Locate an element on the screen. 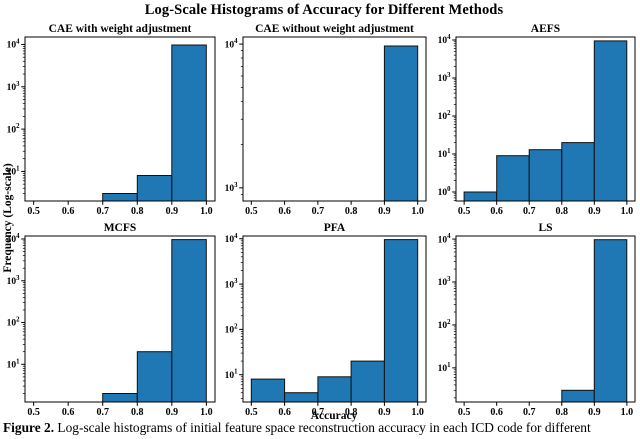 Image resolution: width=640 pixels, height=439 pixels. subplot-svg: 10⁰ 10¹ 10² 10³ 10⁴ 0.5 0.6 0.7 0.8 0.9 1.0 AEFS is located at coordinates (537, 120).